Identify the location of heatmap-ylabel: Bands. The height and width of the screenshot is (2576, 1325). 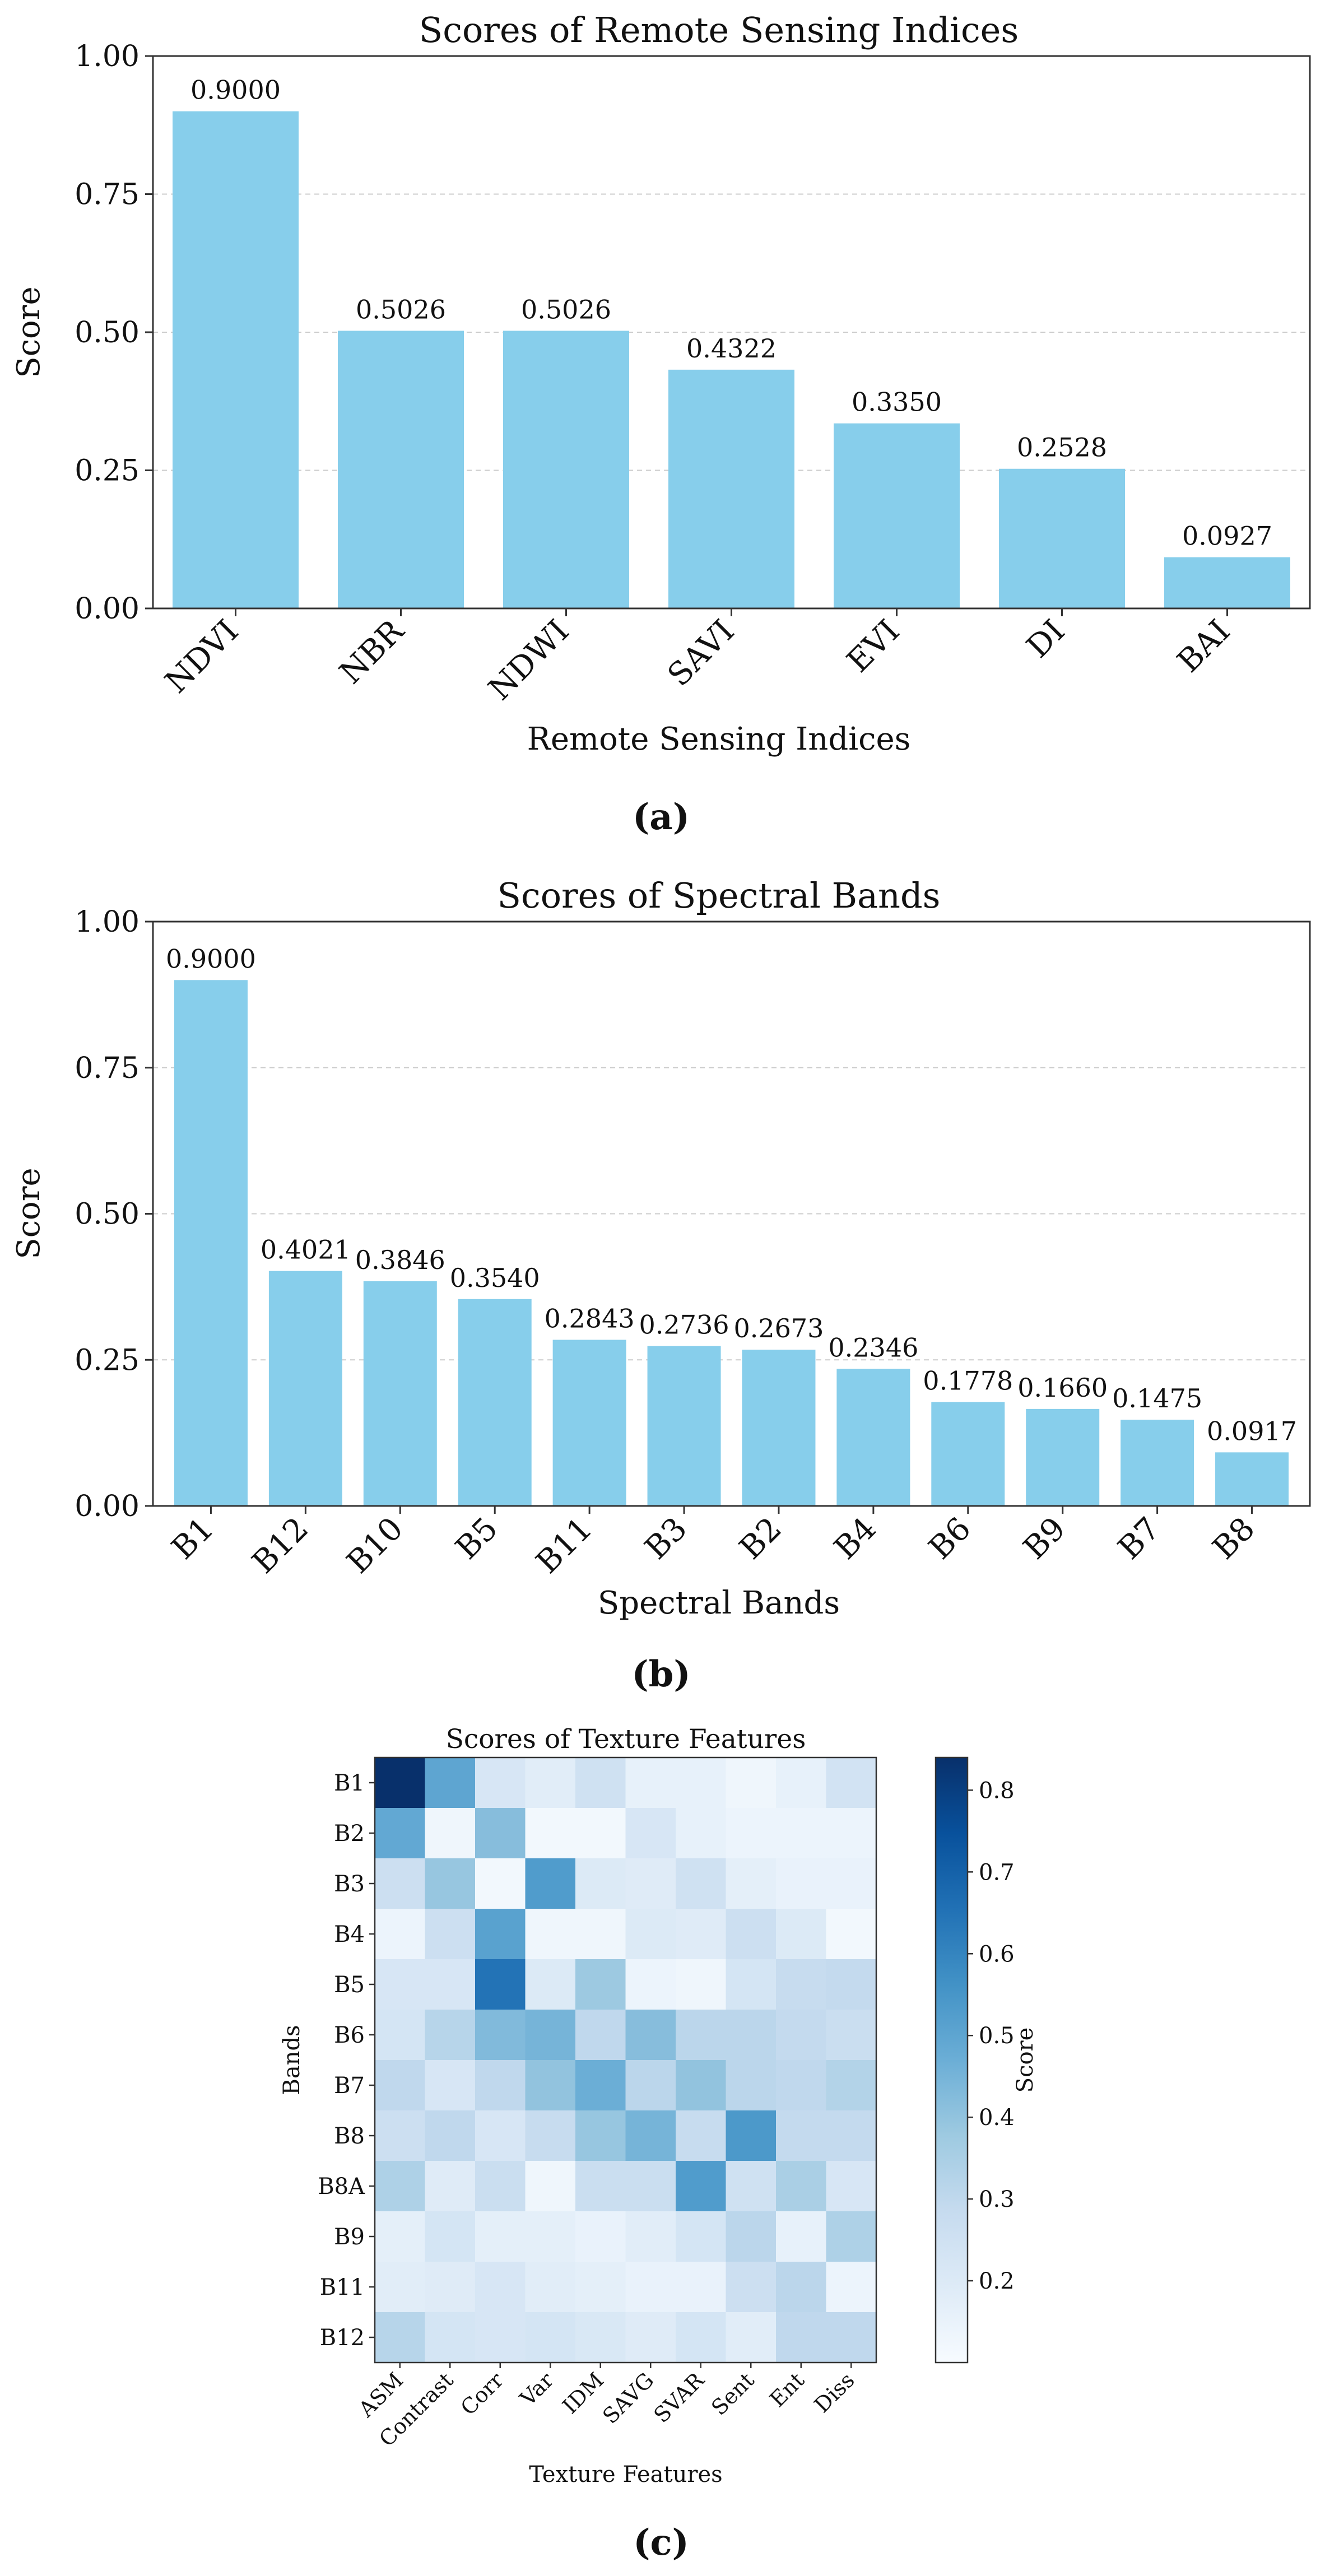
(292, 2060).